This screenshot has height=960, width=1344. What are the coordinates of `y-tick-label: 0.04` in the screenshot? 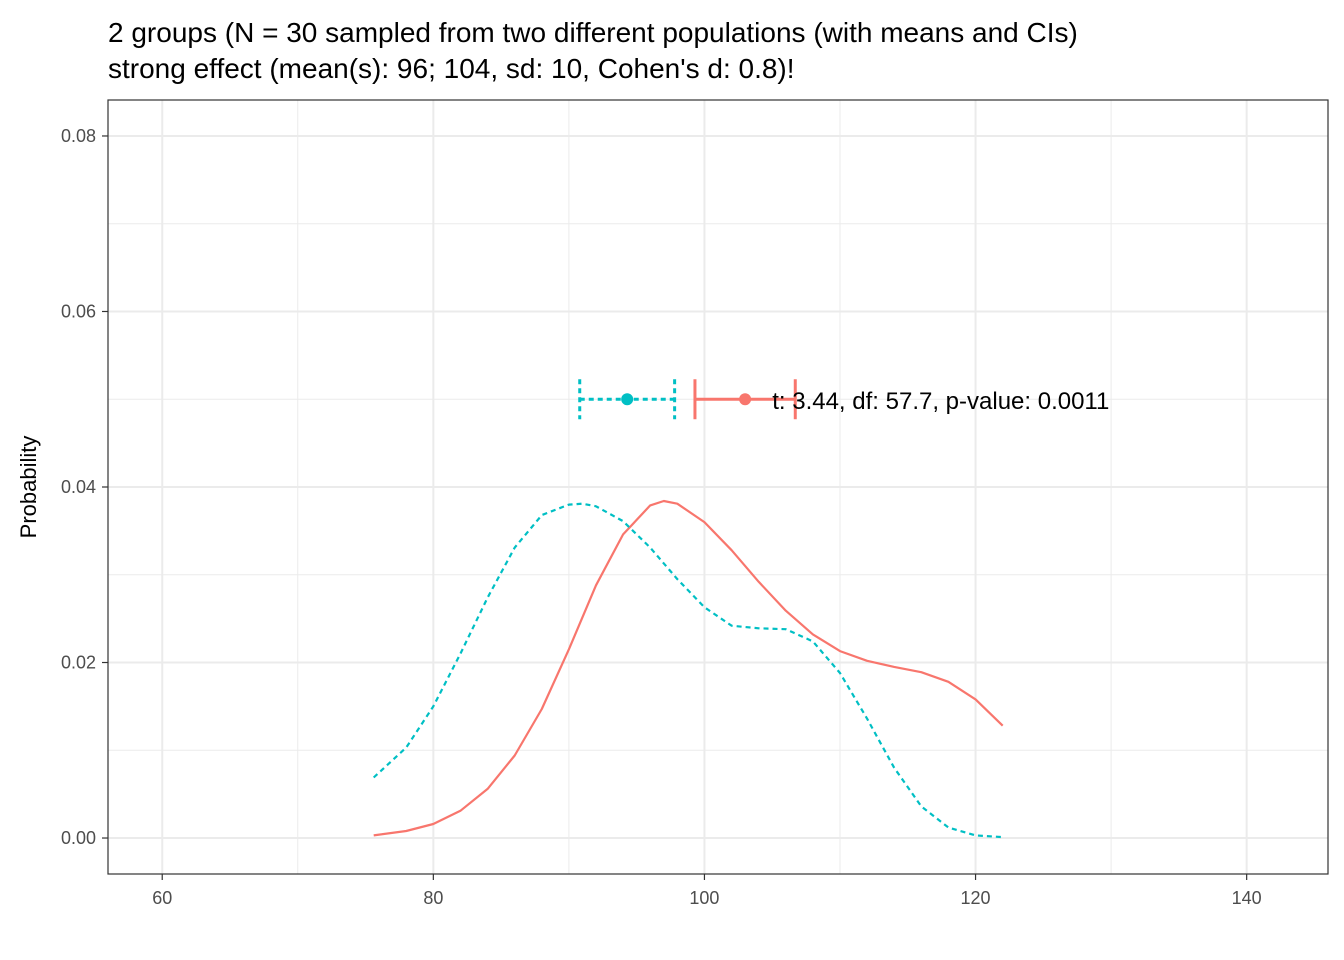 It's located at (78, 487).